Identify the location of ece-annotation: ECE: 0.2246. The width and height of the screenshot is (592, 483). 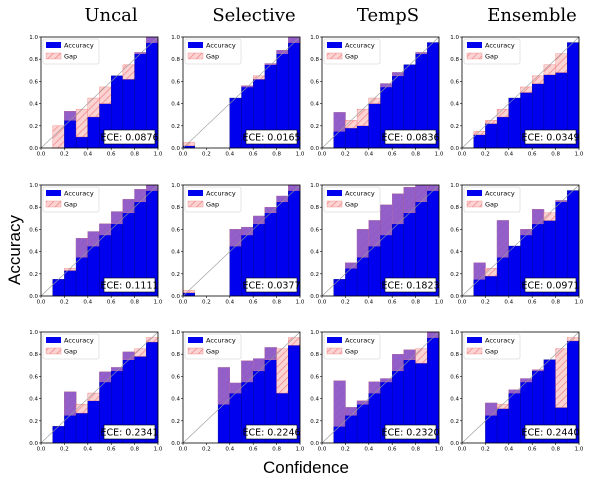
(271, 432).